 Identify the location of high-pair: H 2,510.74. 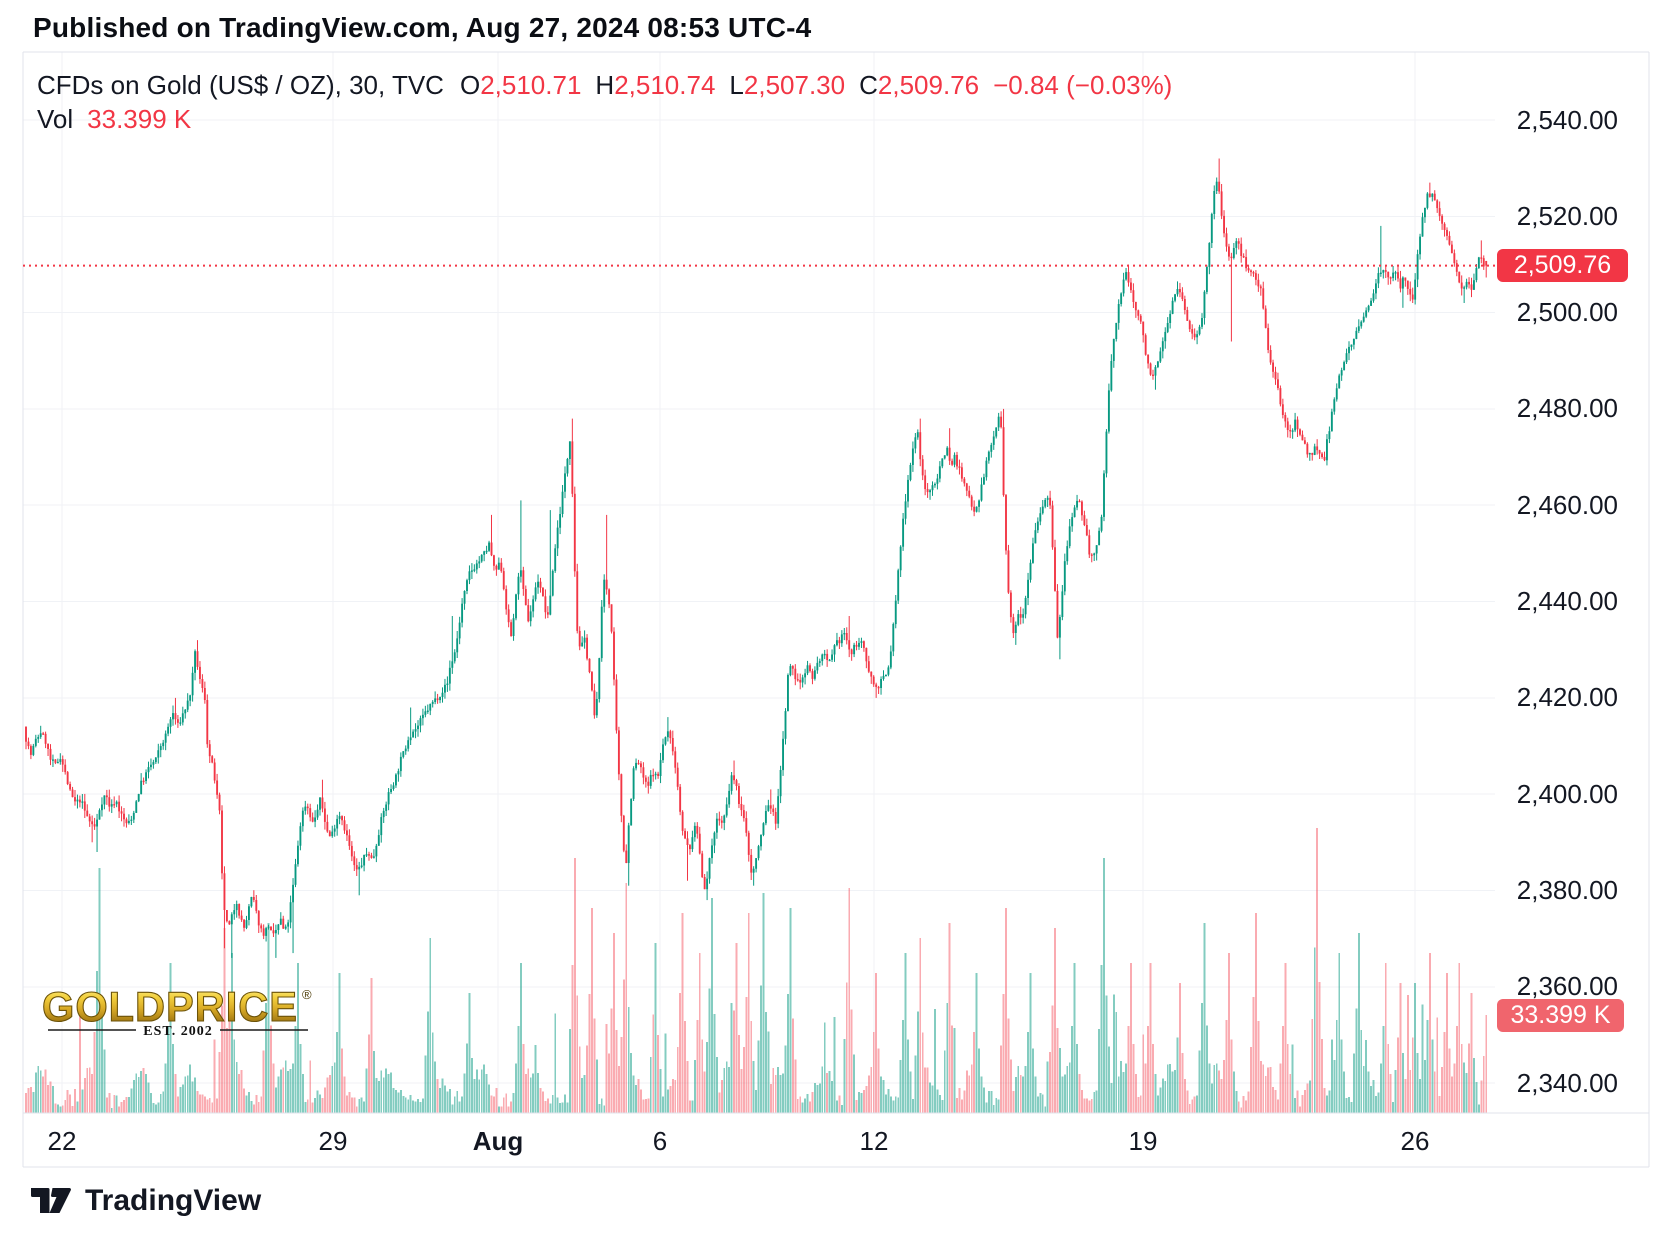
(655, 85).